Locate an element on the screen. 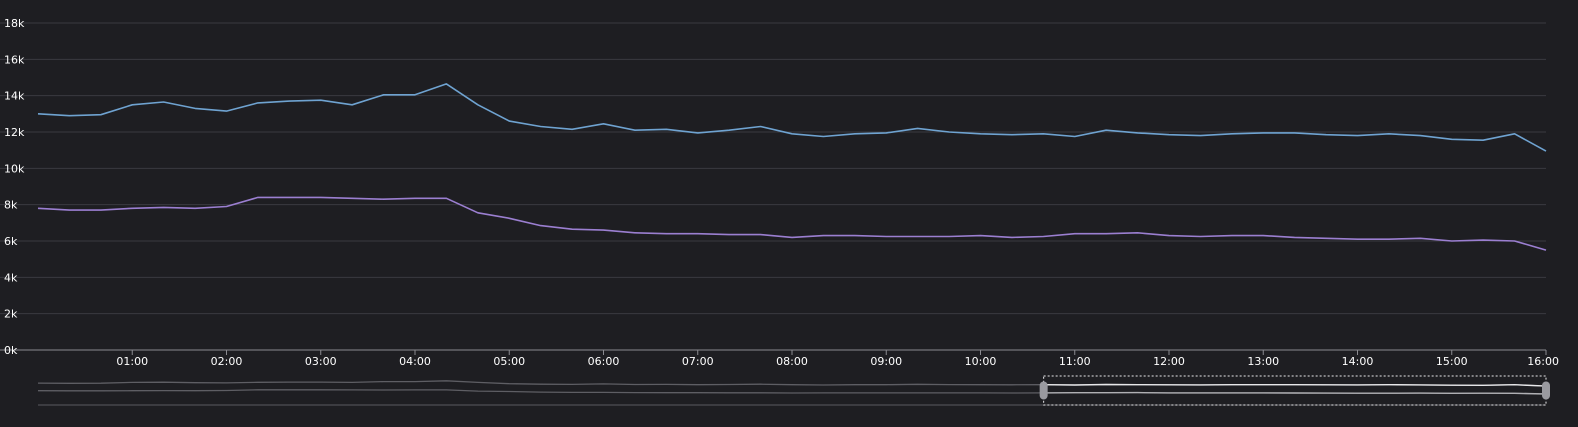 Image resolution: width=1578 pixels, height=427 pixels. x-tick-label: 14:00 is located at coordinates (1358, 361).